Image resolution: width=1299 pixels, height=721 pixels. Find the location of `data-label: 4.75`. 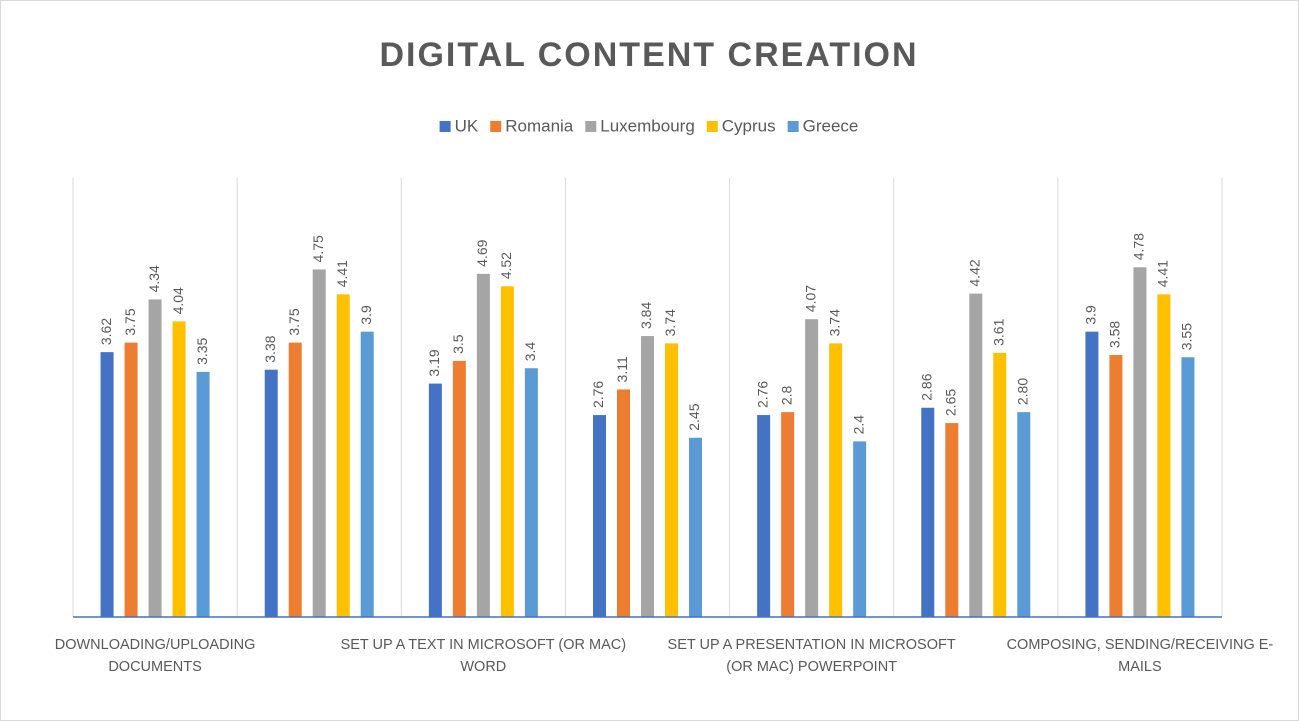

data-label: 4.75 is located at coordinates (318, 248).